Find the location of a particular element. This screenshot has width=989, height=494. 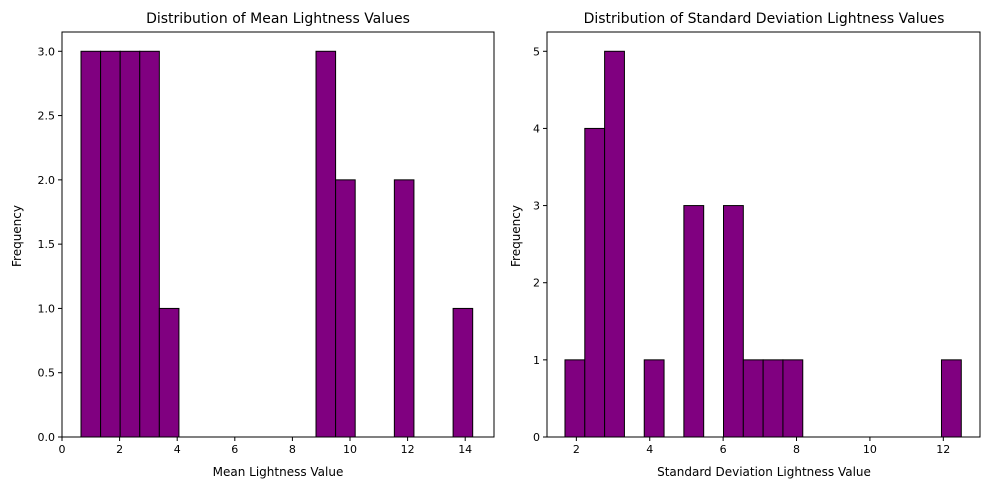

x-tick-label: 0 is located at coordinates (62, 449).